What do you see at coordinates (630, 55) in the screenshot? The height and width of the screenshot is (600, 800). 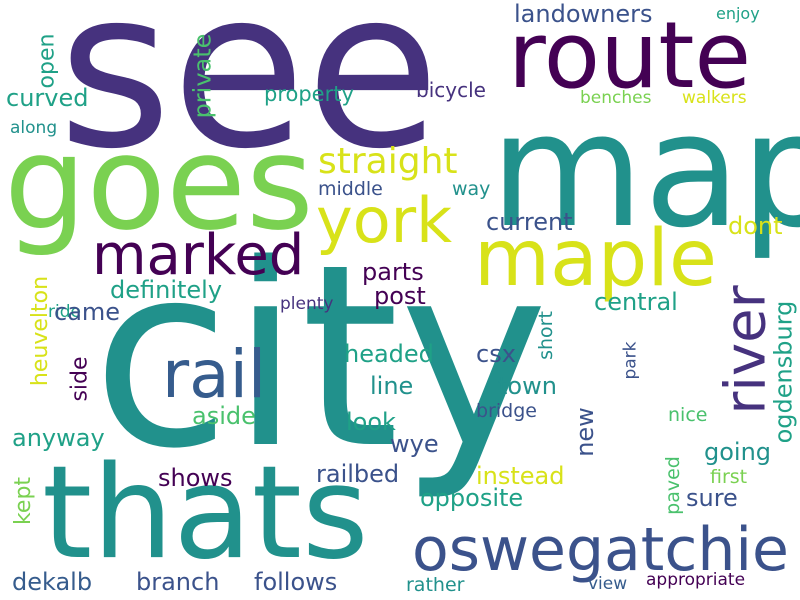 I see `word-route: route` at bounding box center [630, 55].